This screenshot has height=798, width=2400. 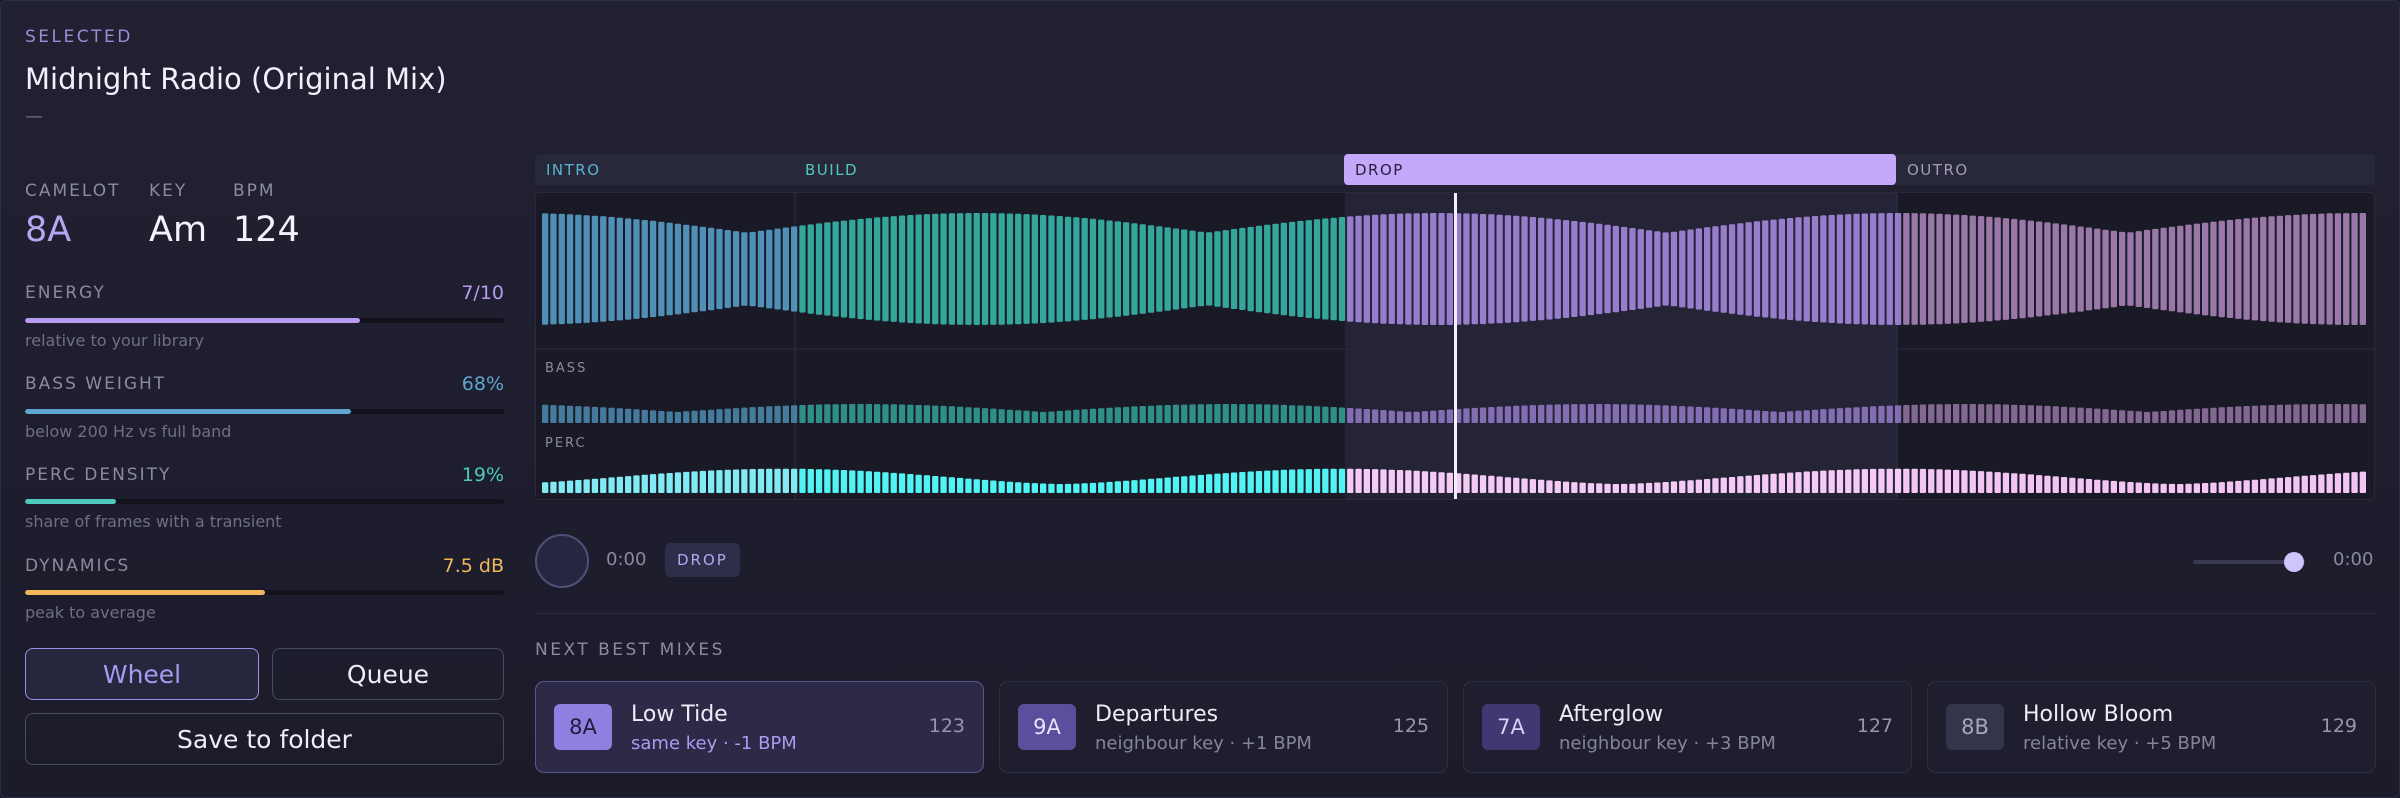 What do you see at coordinates (1687, 727) in the screenshot?
I see `mix-card: 7A Afterglow neighbour key · +3 BPM 127` at bounding box center [1687, 727].